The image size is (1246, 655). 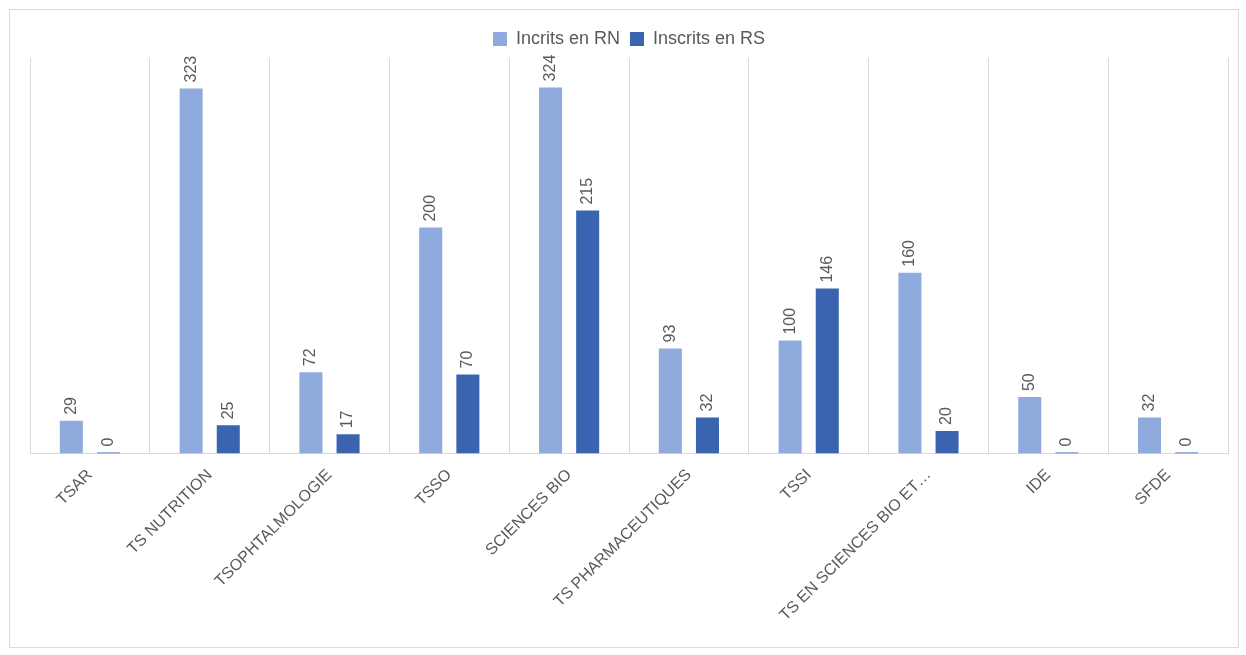 What do you see at coordinates (70, 405) in the screenshot?
I see `data-label: 29` at bounding box center [70, 405].